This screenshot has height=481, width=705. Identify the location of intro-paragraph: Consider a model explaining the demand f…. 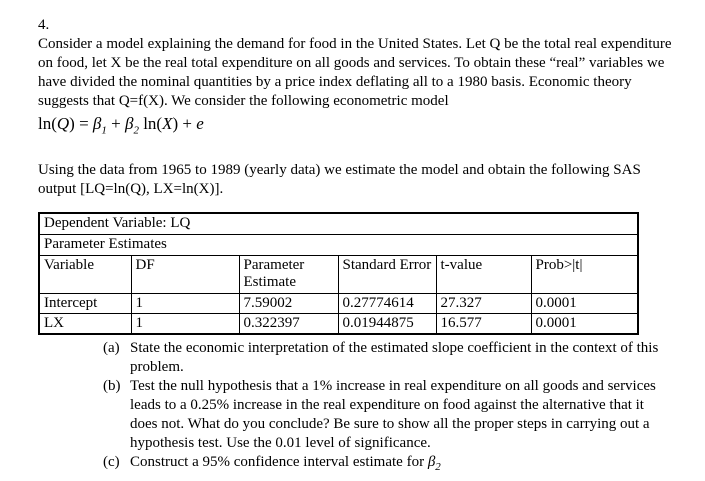
(355, 72).